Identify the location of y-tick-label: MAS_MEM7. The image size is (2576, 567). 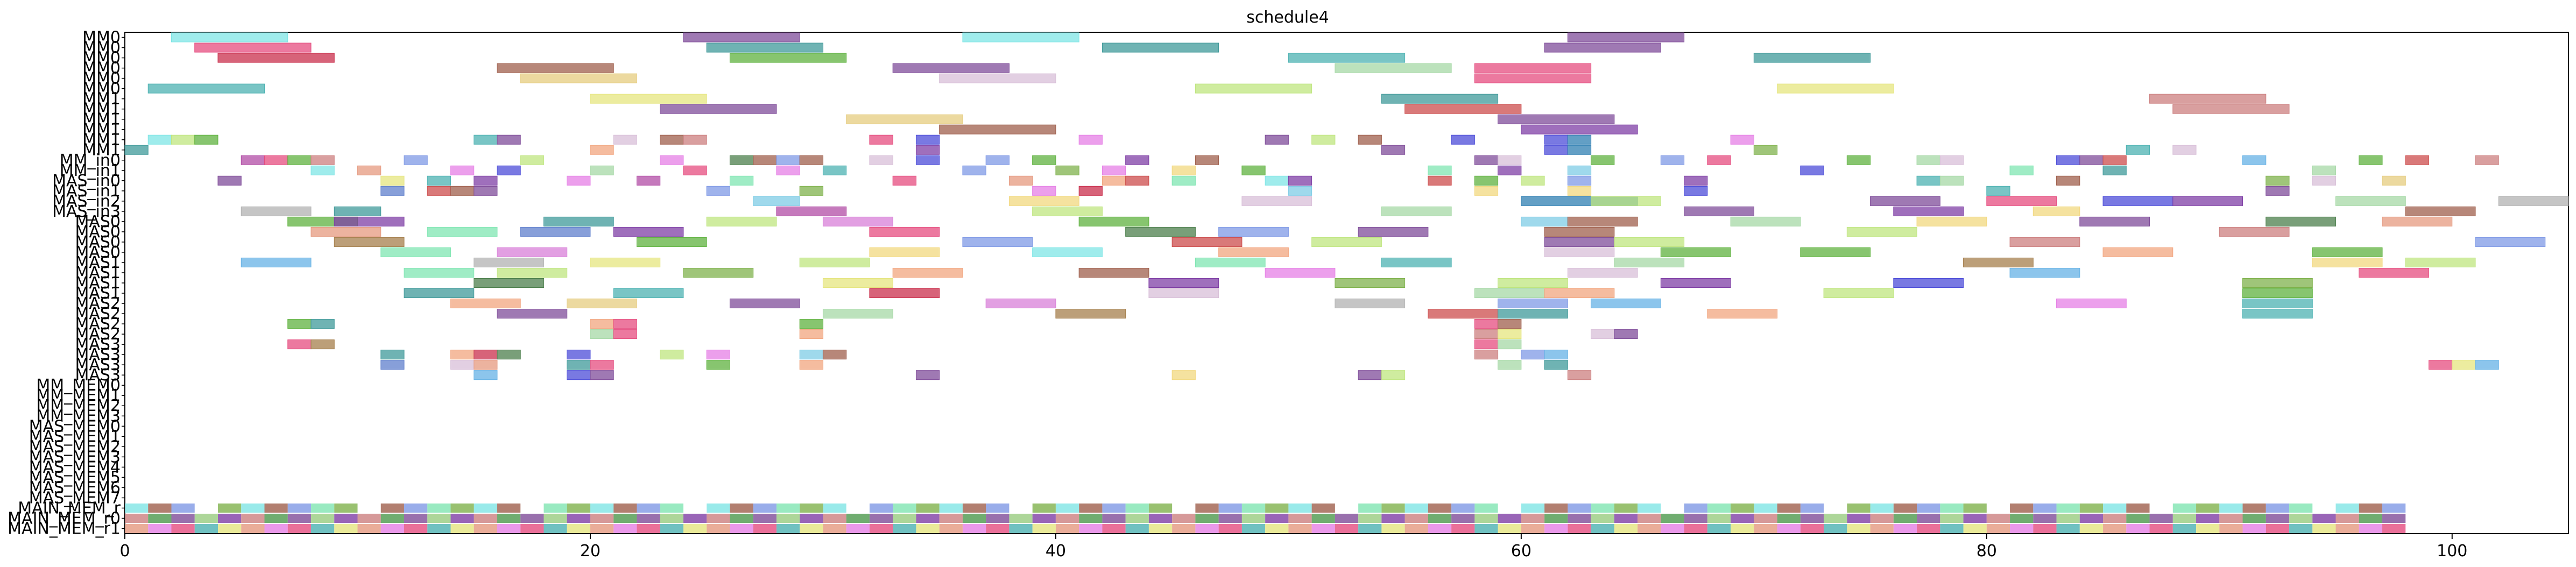
(75, 498).